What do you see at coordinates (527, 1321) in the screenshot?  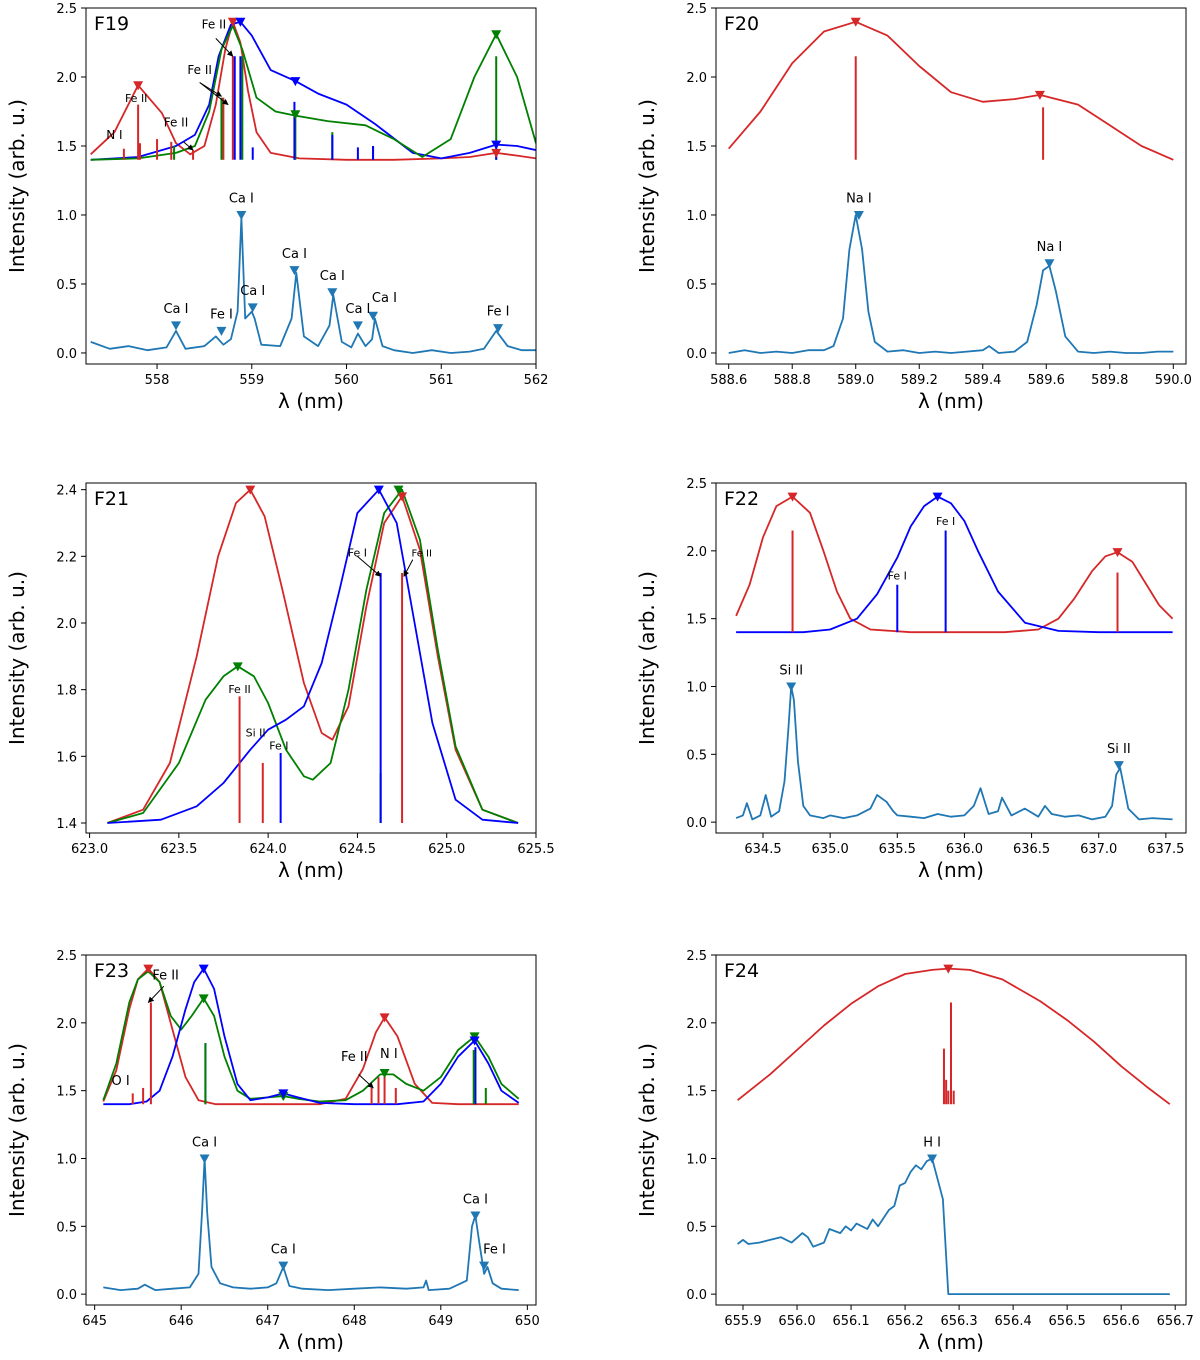 I see `x-tick-label-5: 650` at bounding box center [527, 1321].